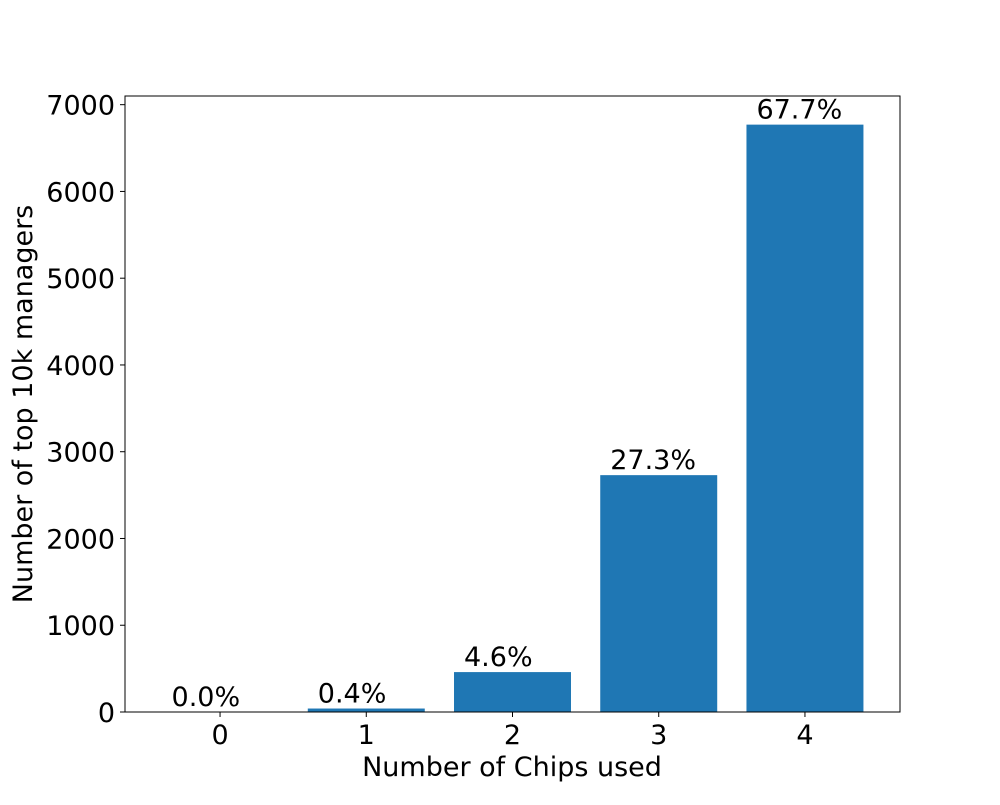 Image resolution: width=1000 pixels, height=805 pixels. What do you see at coordinates (498, 657) in the screenshot?
I see `bar-label-2: 4.6%` at bounding box center [498, 657].